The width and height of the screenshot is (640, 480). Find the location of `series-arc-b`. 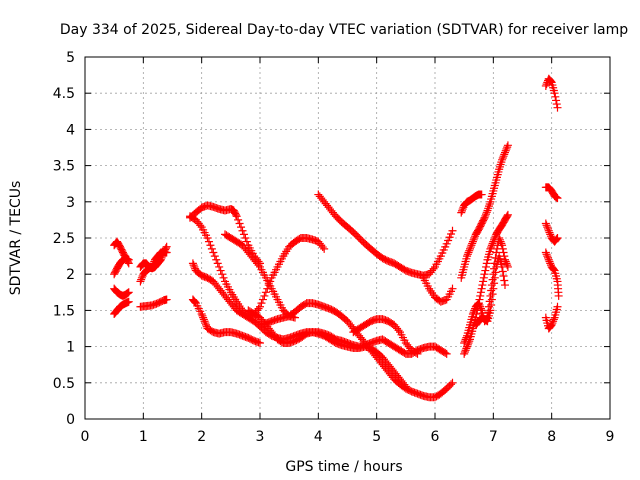

series-arc-b is located at coordinates (121, 266).